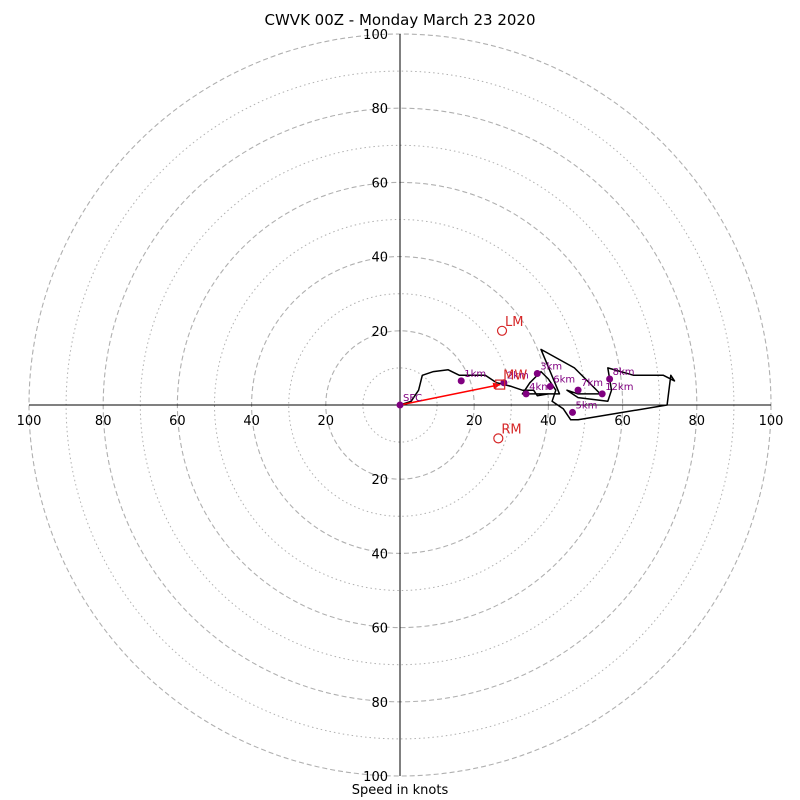  What do you see at coordinates (450, 394) in the screenshot?
I see `shear-arrow-line` at bounding box center [450, 394].